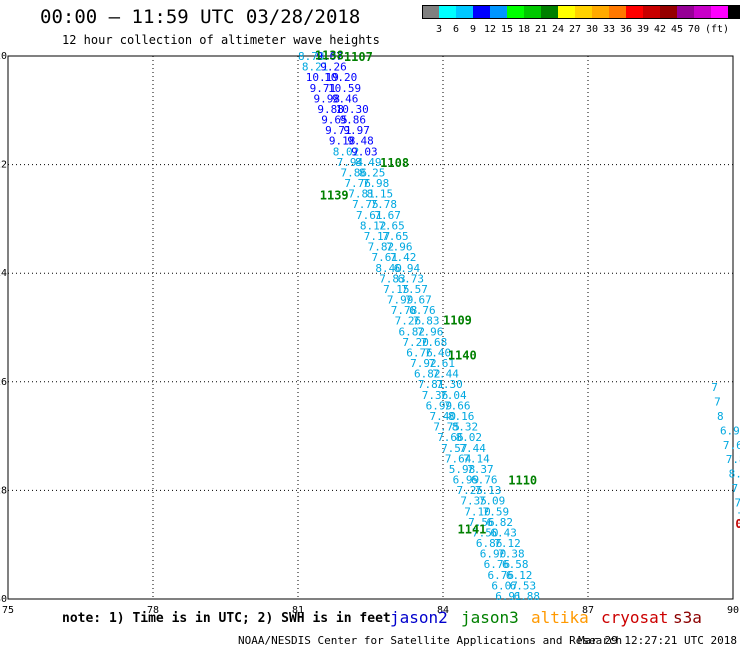 Image resolution: width=740 pixels, height=650 pixels. Describe the element at coordinates (731, 445) in the screenshot. I see `track-c-value: 7.6` at that location.